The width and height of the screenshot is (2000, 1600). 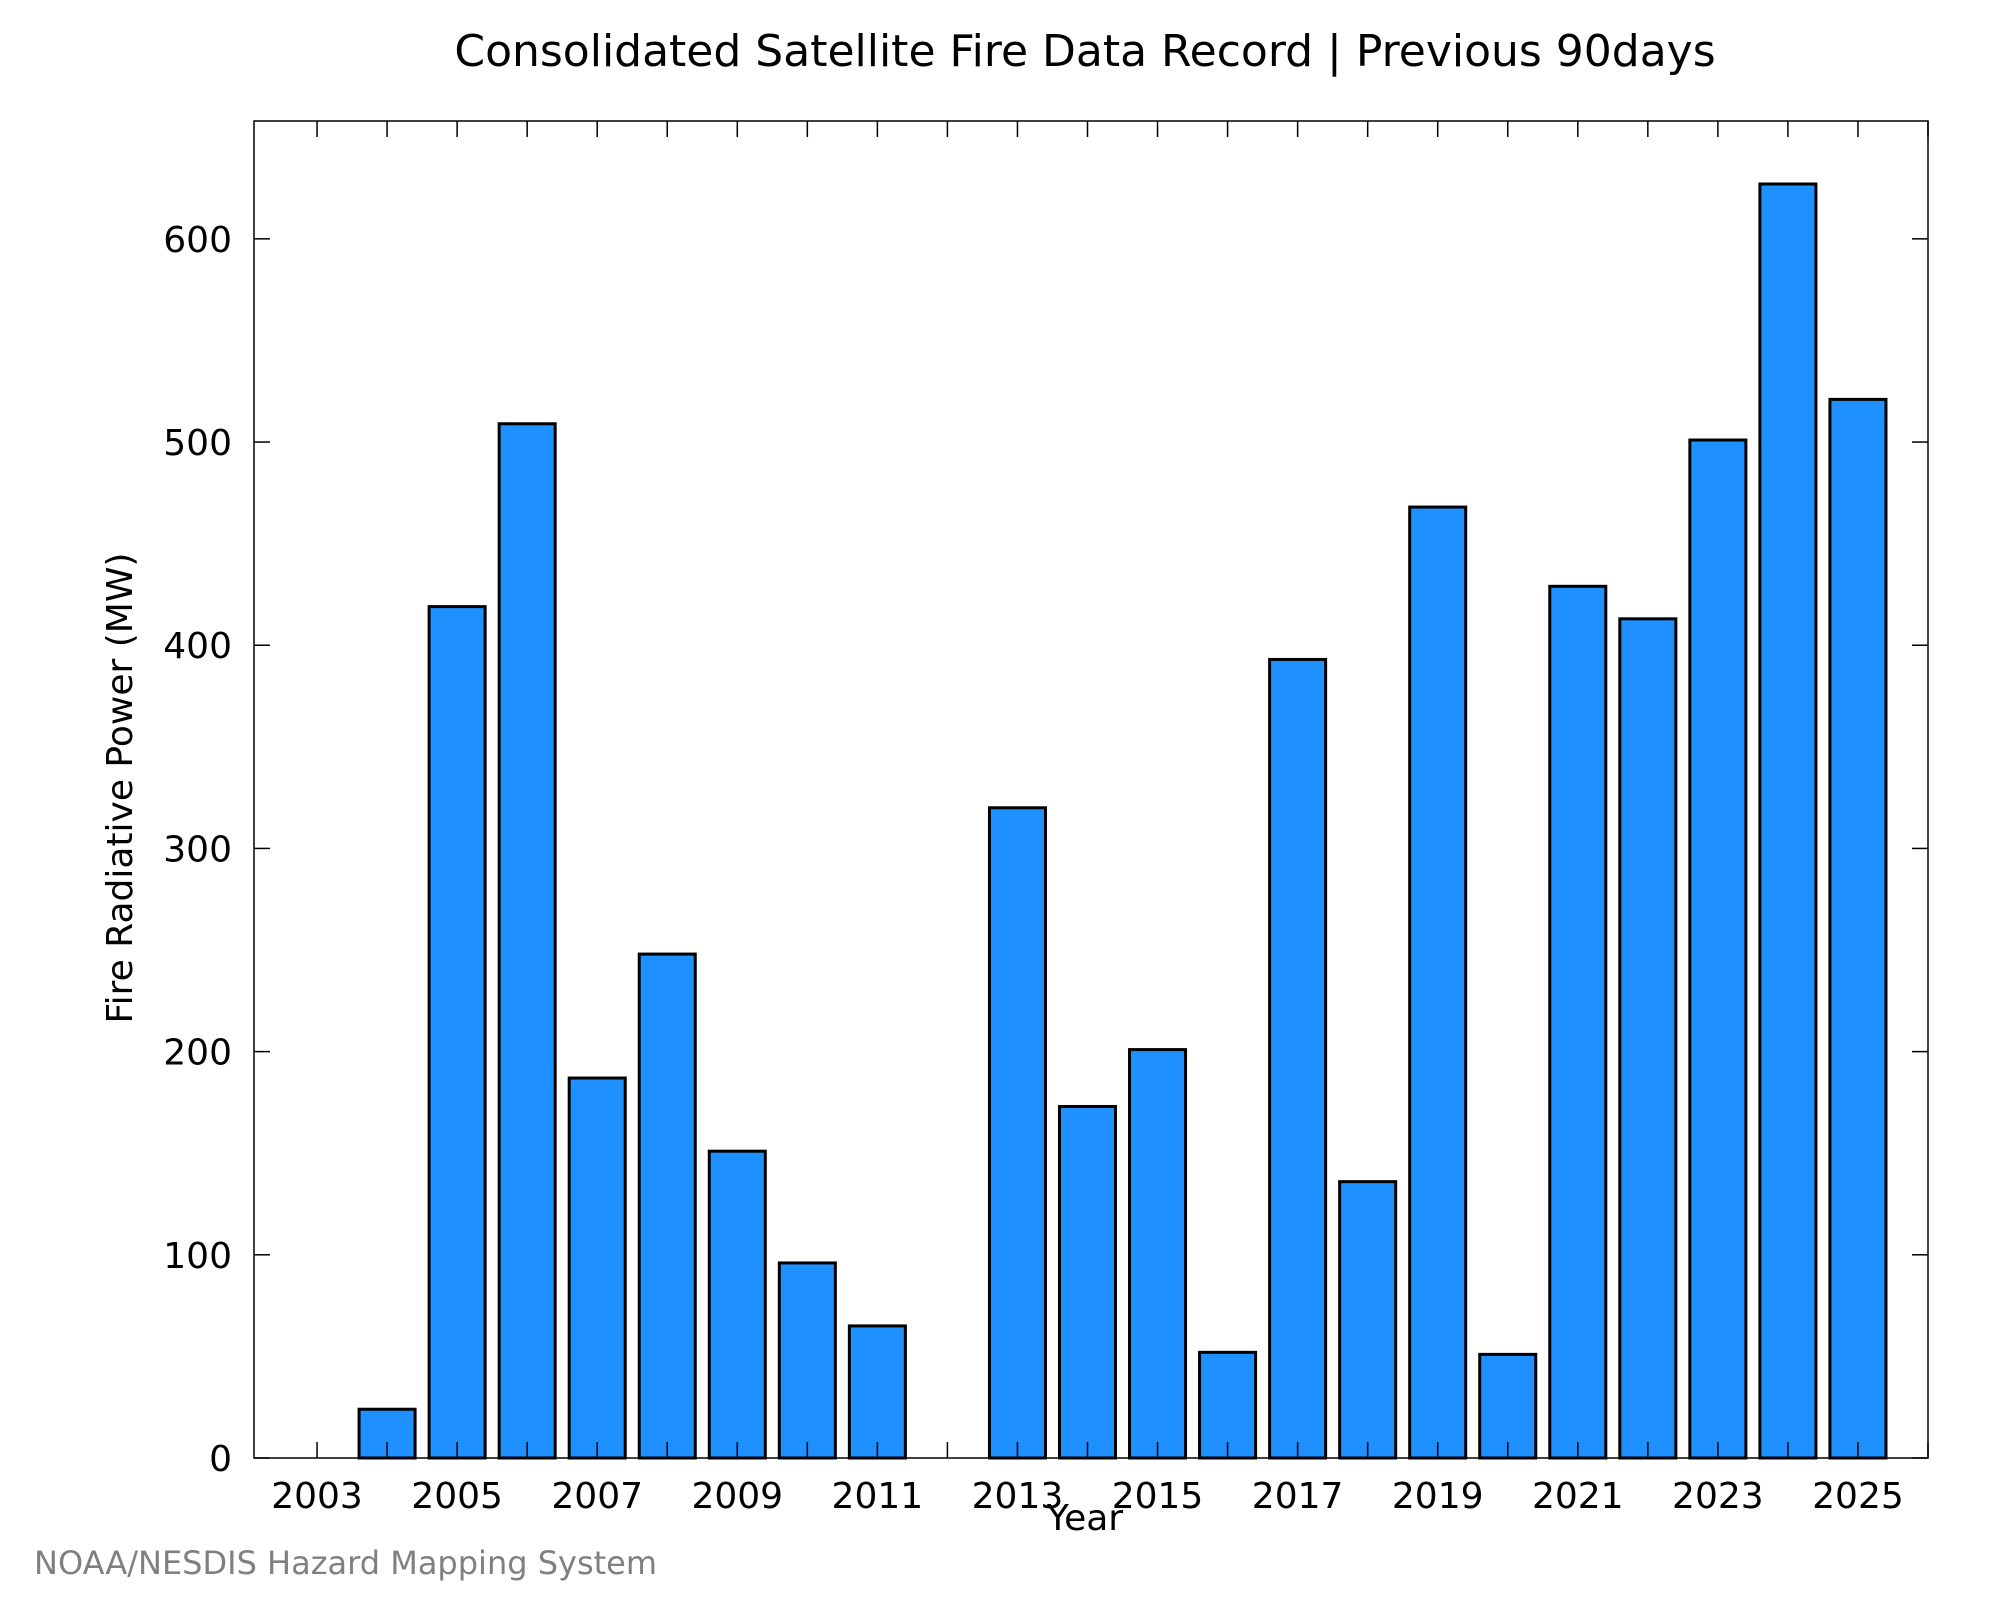 What do you see at coordinates (1438, 1496) in the screenshot?
I see `x-tick-label: 2019` at bounding box center [1438, 1496].